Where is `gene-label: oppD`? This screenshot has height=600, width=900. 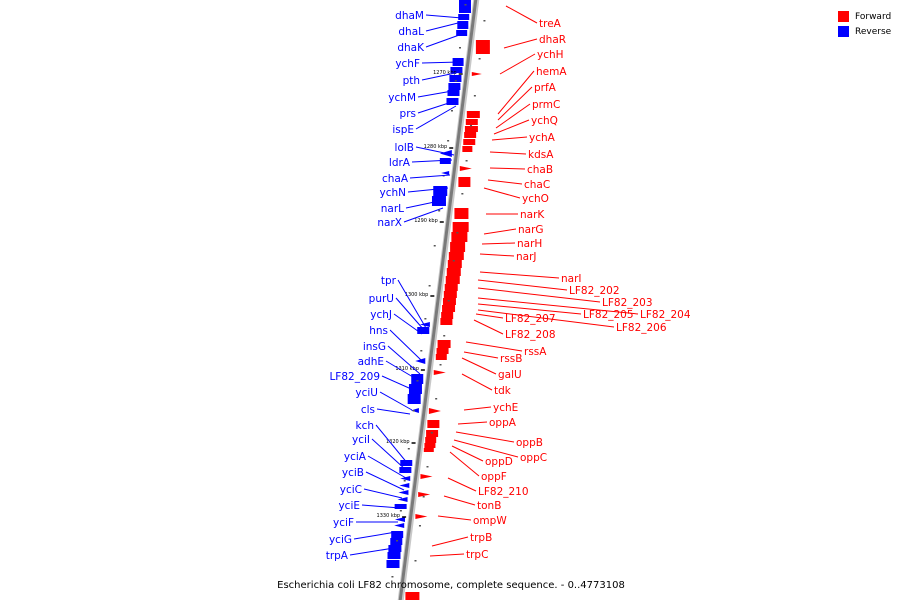
gene-label: oppD is located at coordinates (499, 462).